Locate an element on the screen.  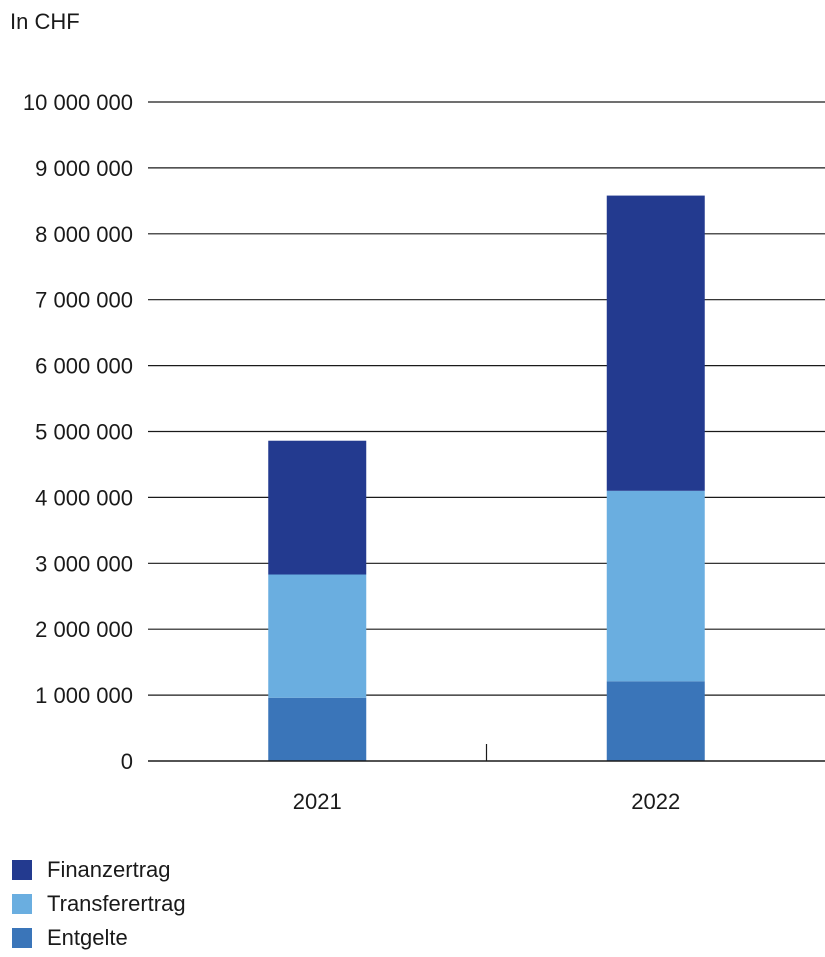
y-tick-label: 2 000 000 is located at coordinates (84, 629).